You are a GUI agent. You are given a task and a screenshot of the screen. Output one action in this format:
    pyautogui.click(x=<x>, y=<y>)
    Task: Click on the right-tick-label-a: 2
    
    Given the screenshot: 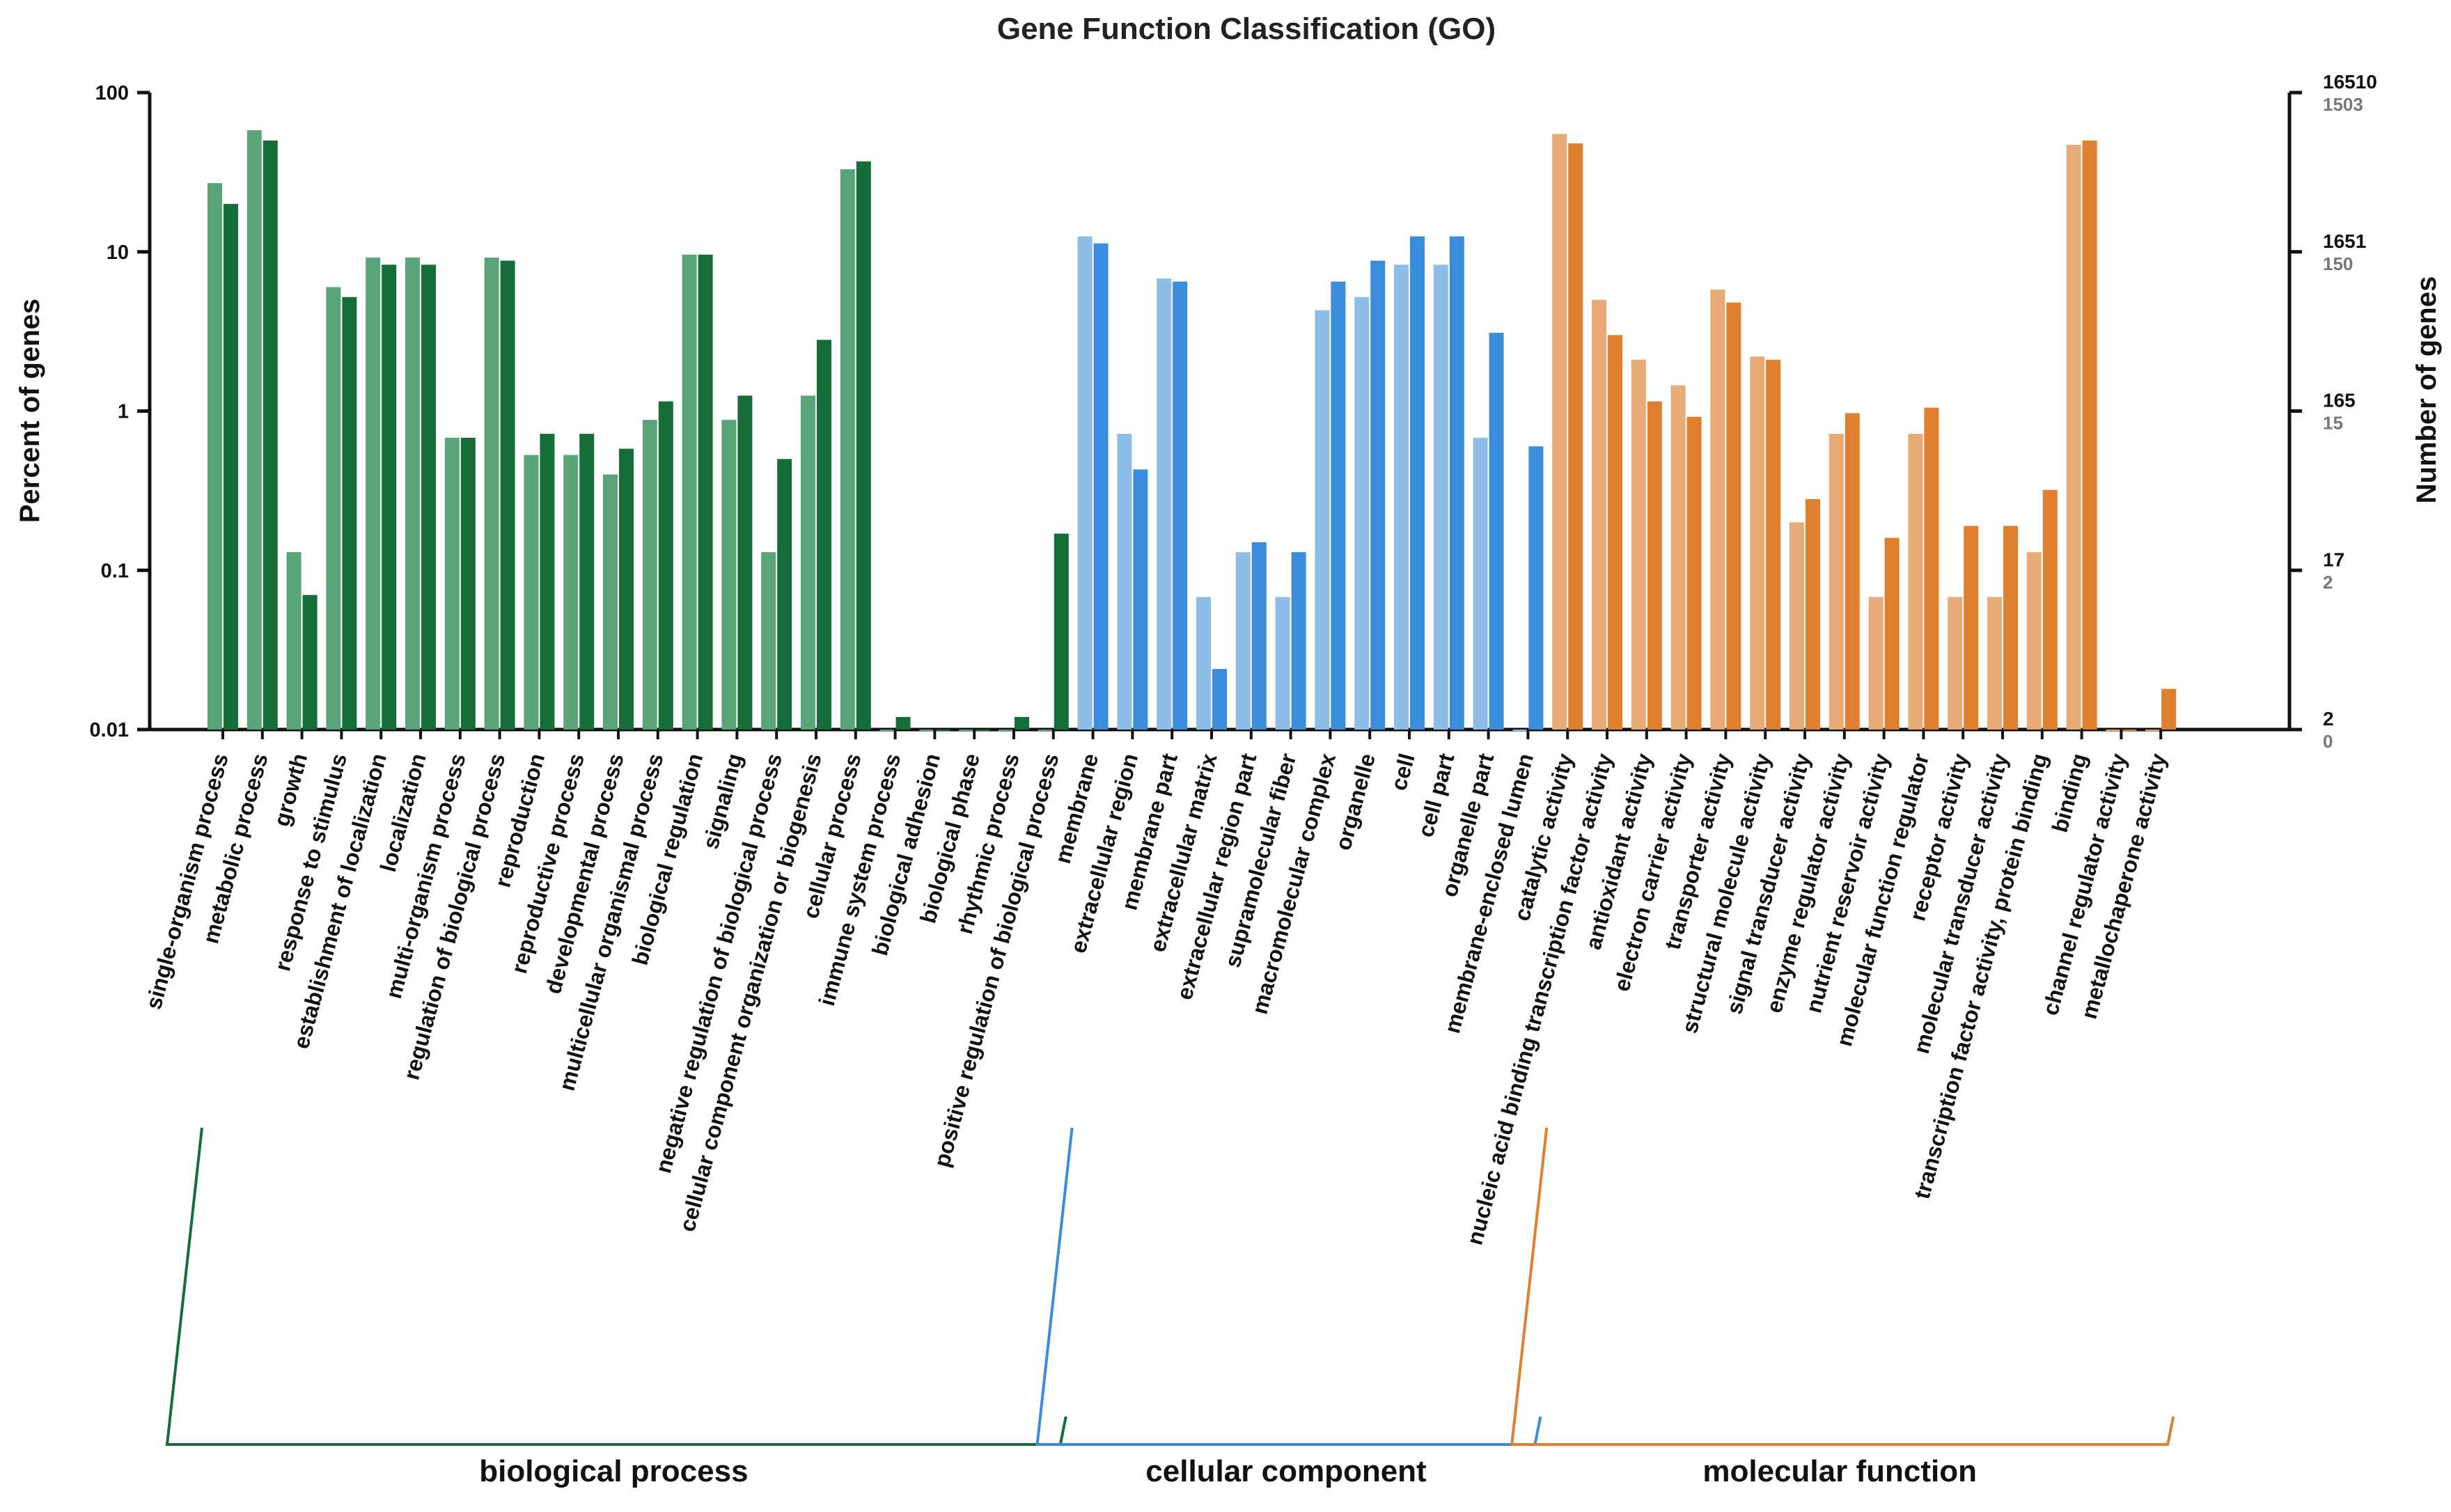 What is the action you would take?
    pyautogui.click(x=2328, y=719)
    